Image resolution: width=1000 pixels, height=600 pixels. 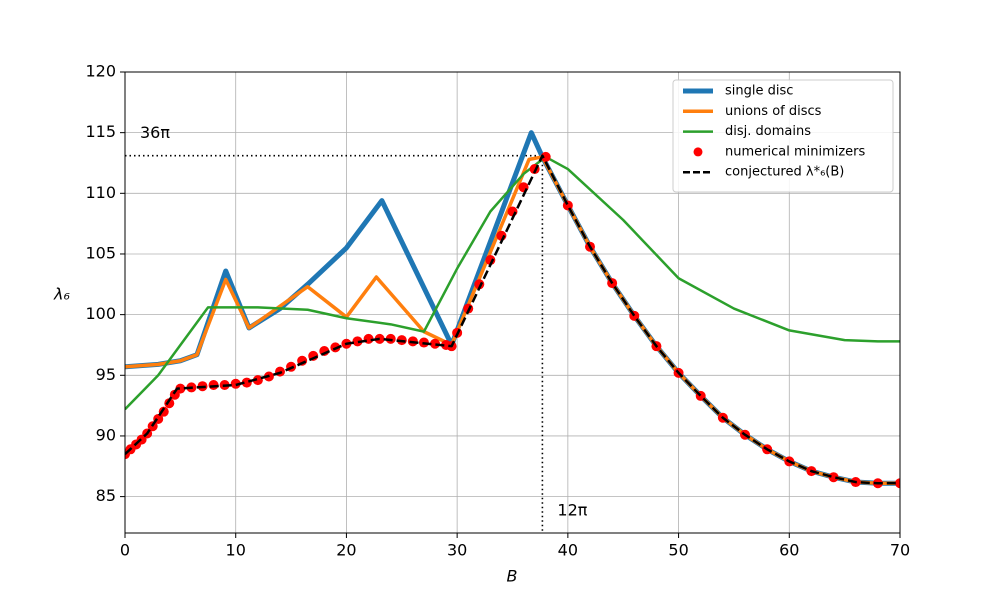 What do you see at coordinates (512, 576) in the screenshot?
I see `x-axis-label: B` at bounding box center [512, 576].